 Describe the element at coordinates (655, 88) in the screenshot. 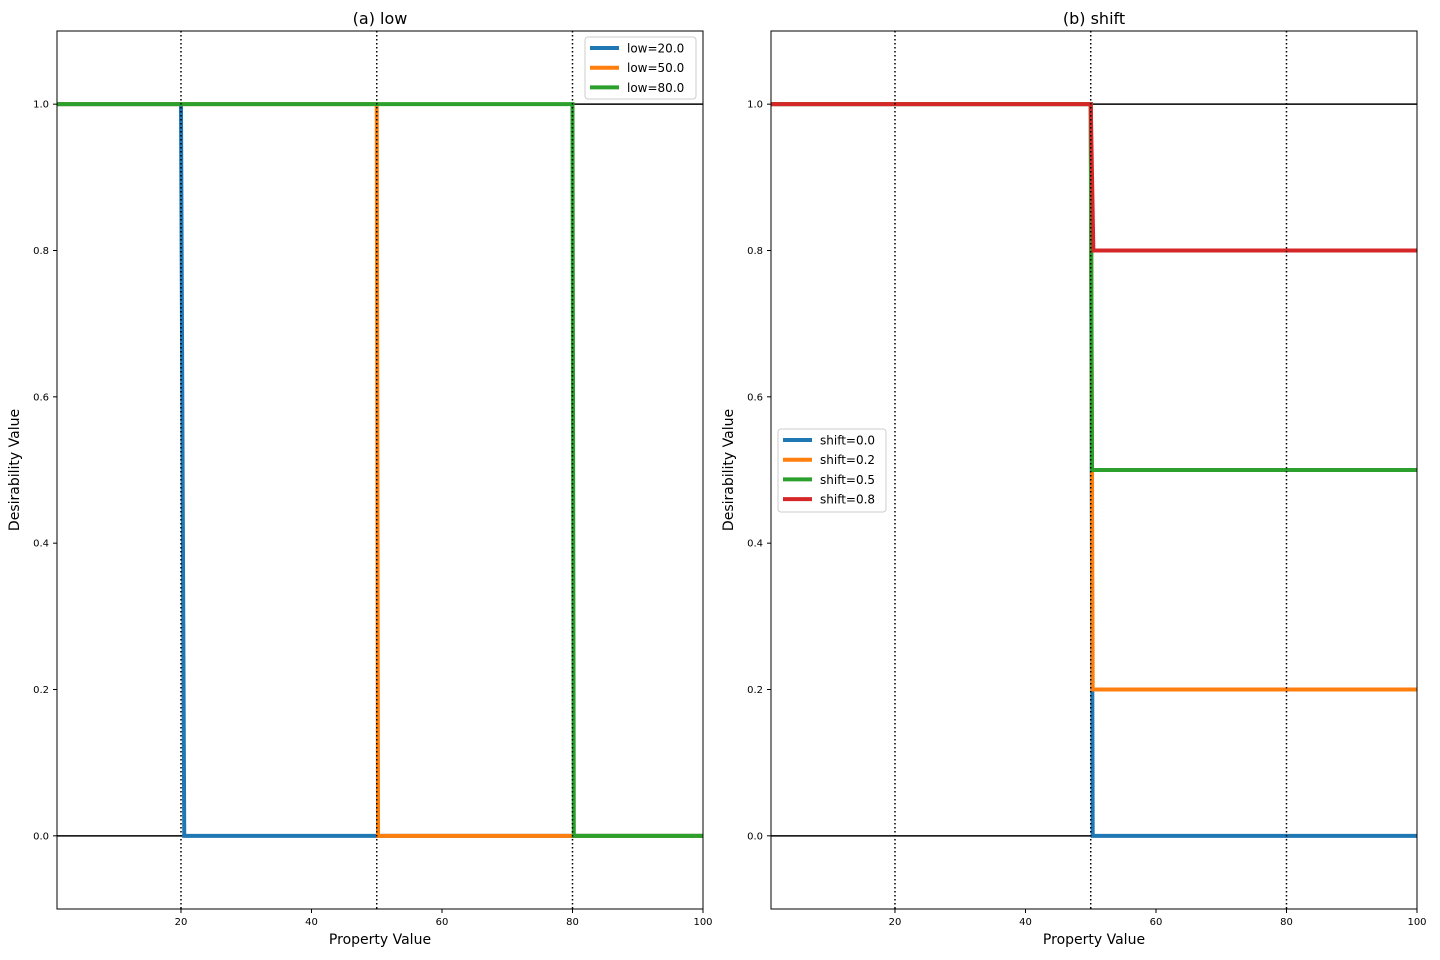

I see `legend-label: low=80.0` at that location.